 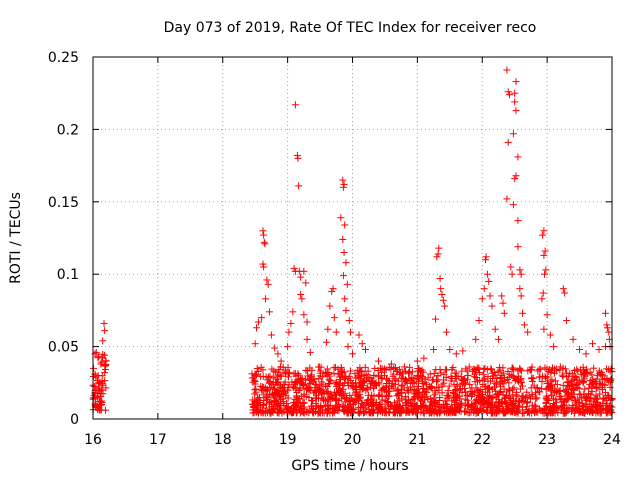 I want to click on x-tick-label: 17, so click(x=158, y=440).